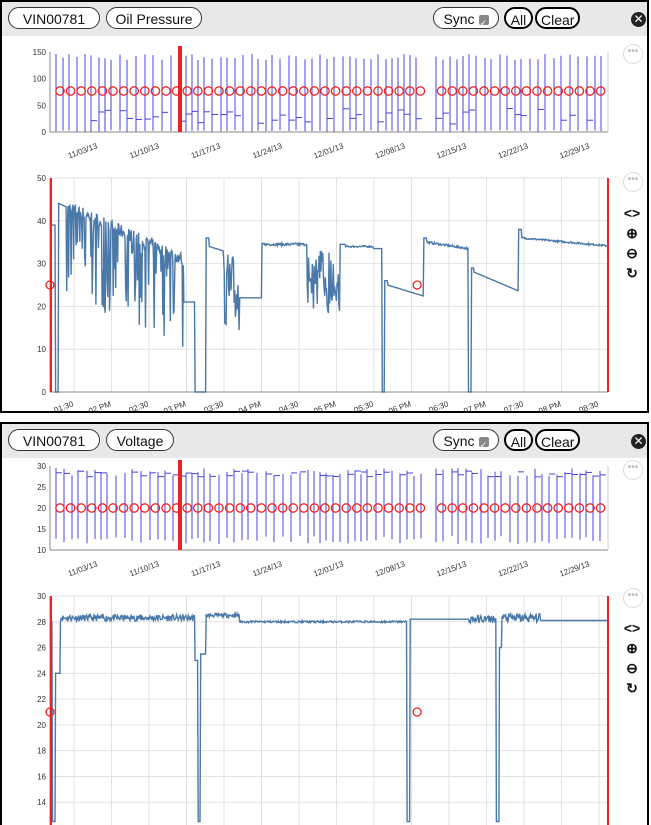  What do you see at coordinates (41, 529) in the screenshot?
I see `overview-y-tick-label: 15` at bounding box center [41, 529].